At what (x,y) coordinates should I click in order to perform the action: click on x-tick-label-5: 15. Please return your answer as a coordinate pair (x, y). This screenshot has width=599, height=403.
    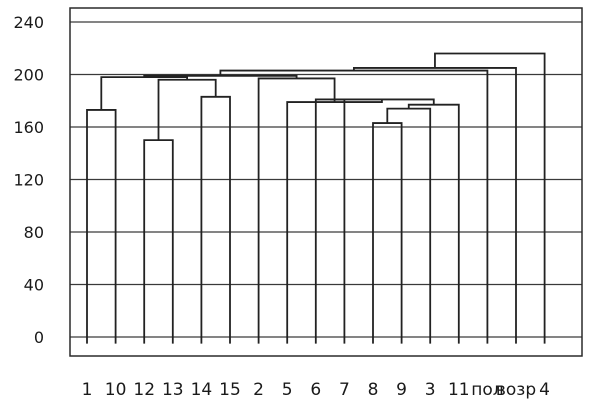
    Looking at the image, I should click on (230, 390).